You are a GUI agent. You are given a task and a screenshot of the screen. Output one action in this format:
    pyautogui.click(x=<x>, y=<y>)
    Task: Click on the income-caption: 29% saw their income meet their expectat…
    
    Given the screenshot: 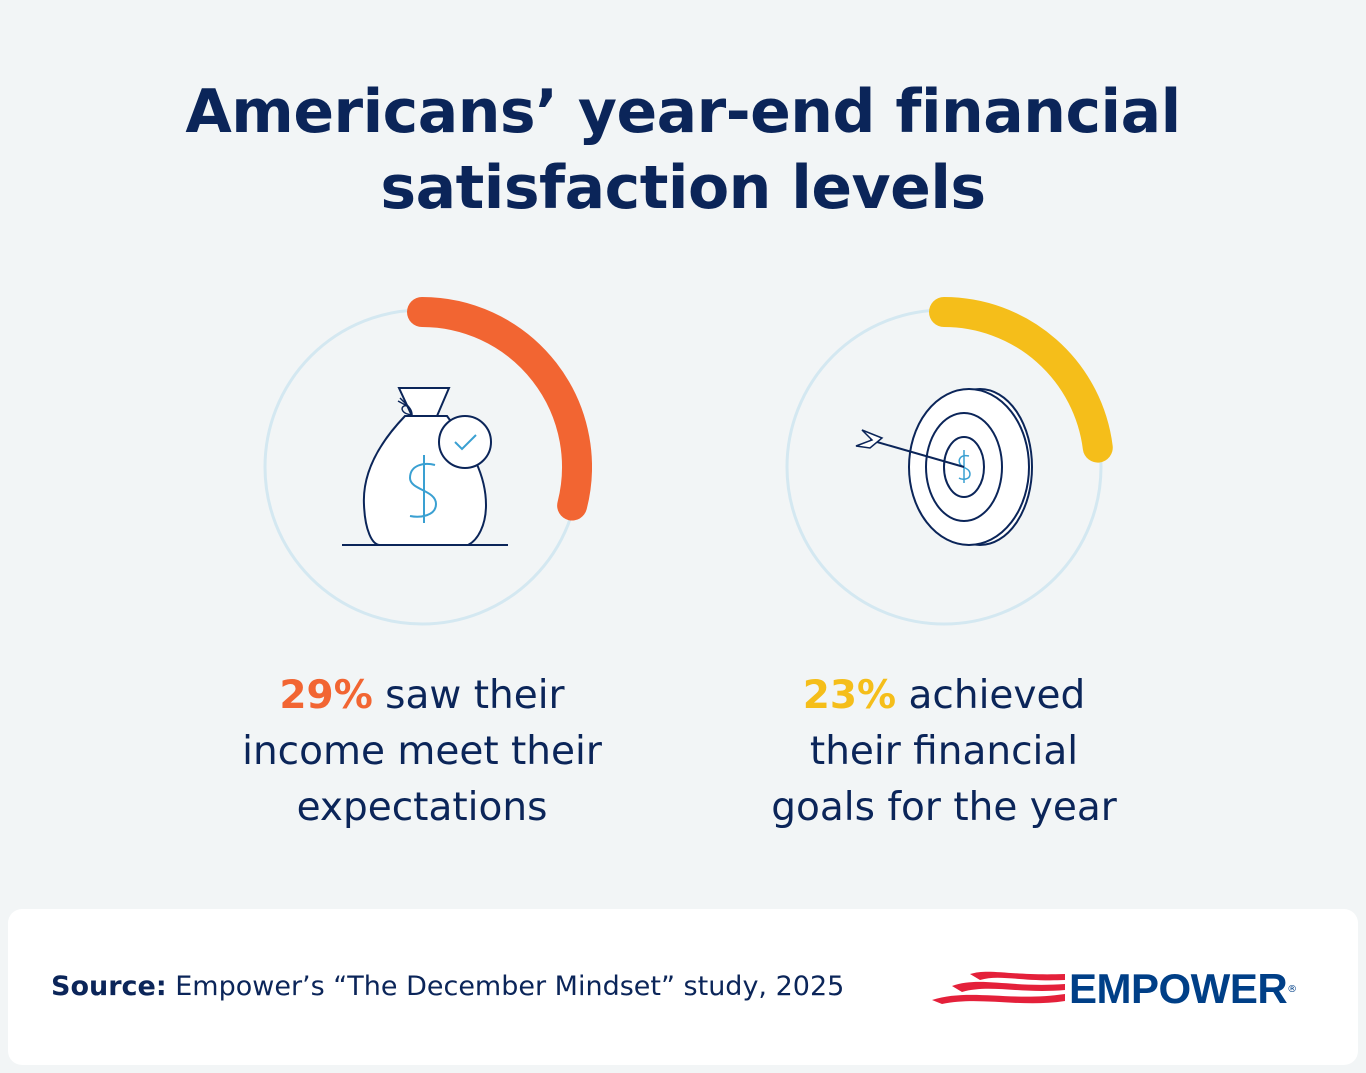 What is the action you would take?
    pyautogui.click(x=422, y=752)
    